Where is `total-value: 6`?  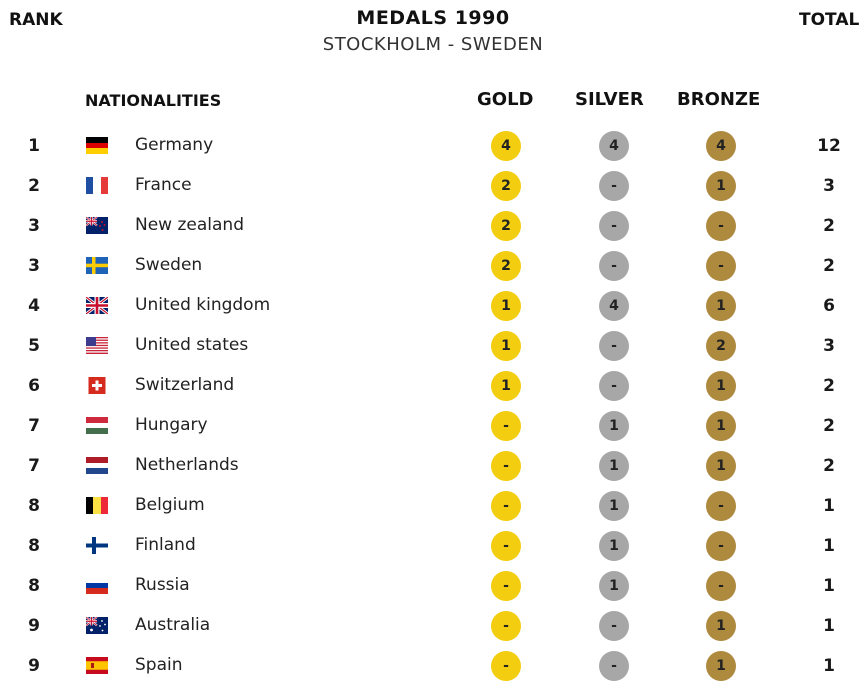
total-value: 6 is located at coordinates (829, 306).